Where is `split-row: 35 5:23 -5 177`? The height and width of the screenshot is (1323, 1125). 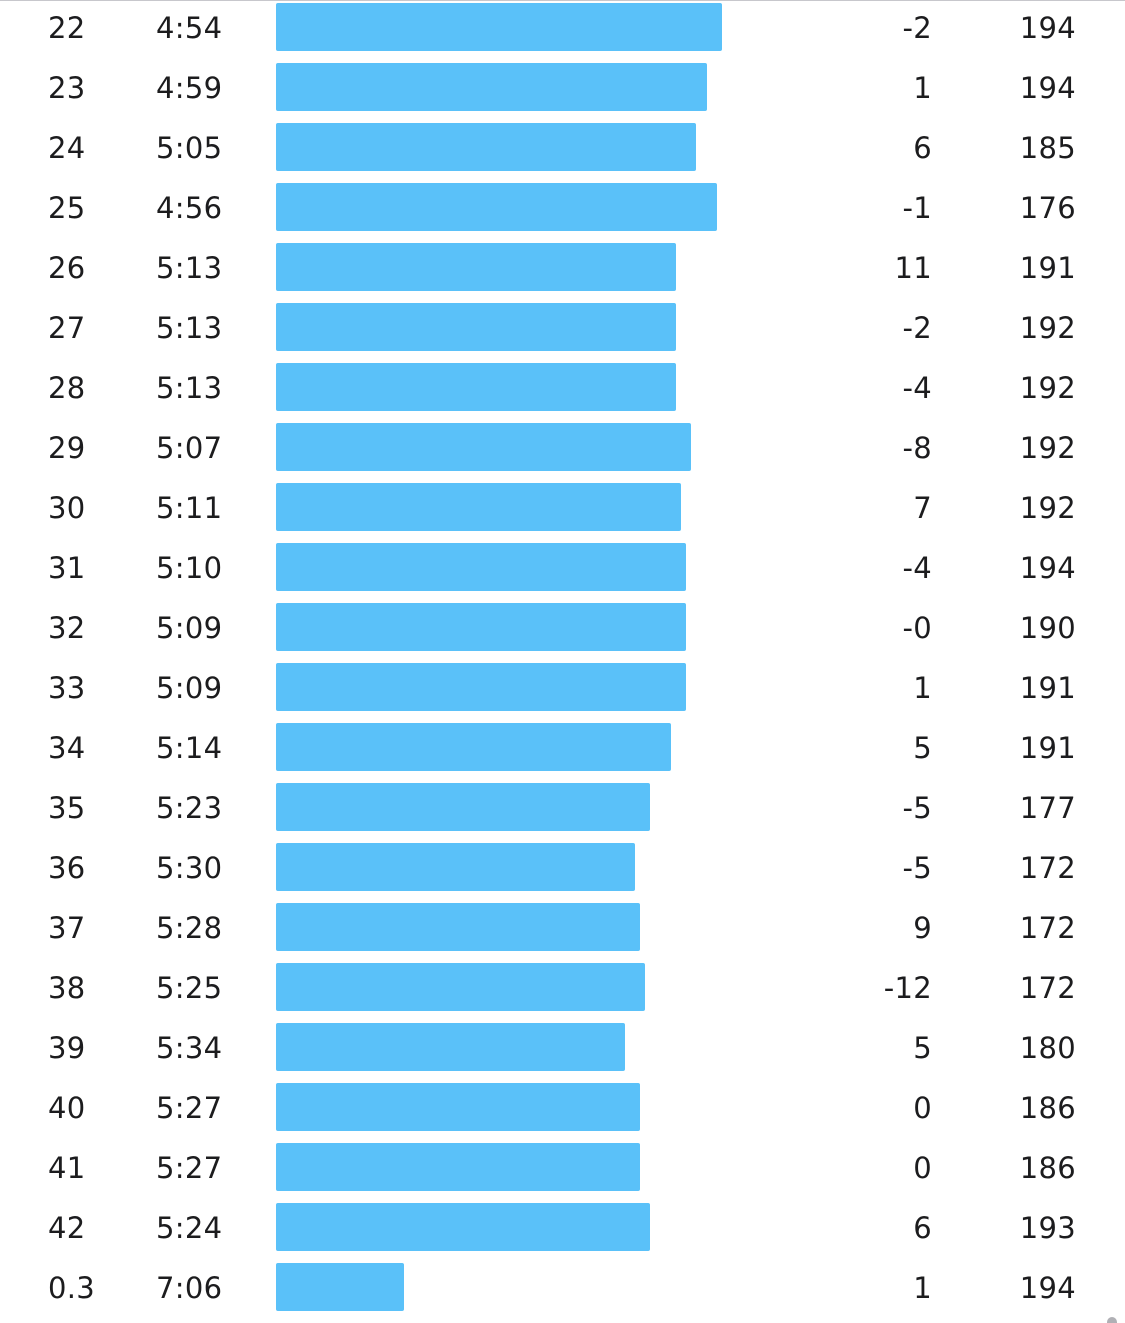 split-row: 35 5:23 -5 177 is located at coordinates (562, 810).